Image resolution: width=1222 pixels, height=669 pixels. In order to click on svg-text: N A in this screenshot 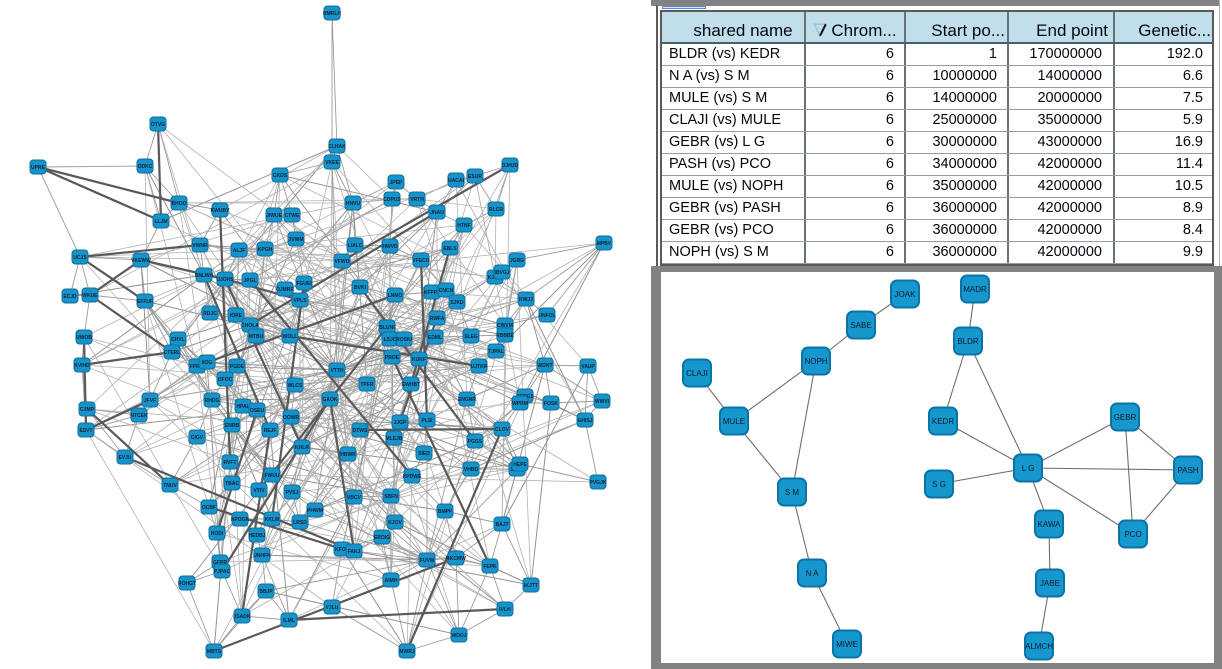, I will do `click(813, 573)`.